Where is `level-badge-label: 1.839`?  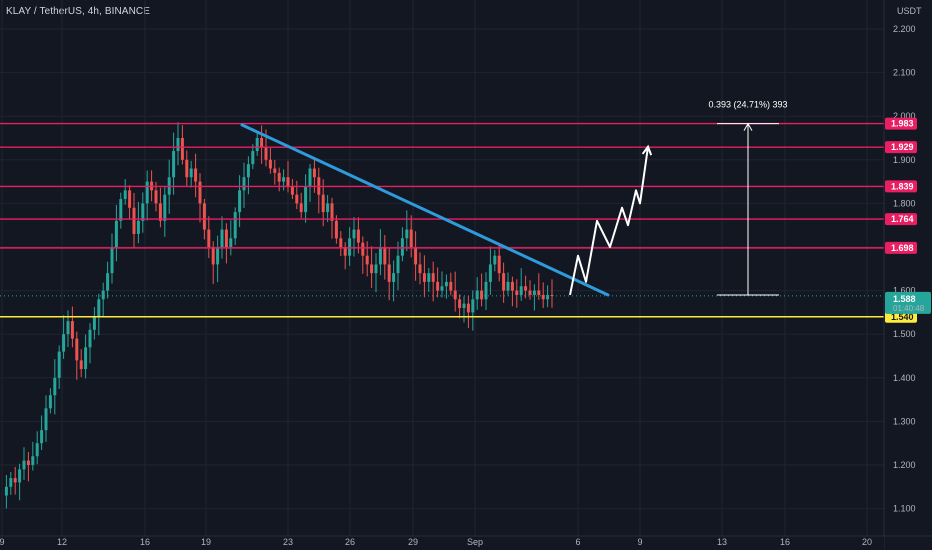
level-badge-label: 1.839 is located at coordinates (902, 186).